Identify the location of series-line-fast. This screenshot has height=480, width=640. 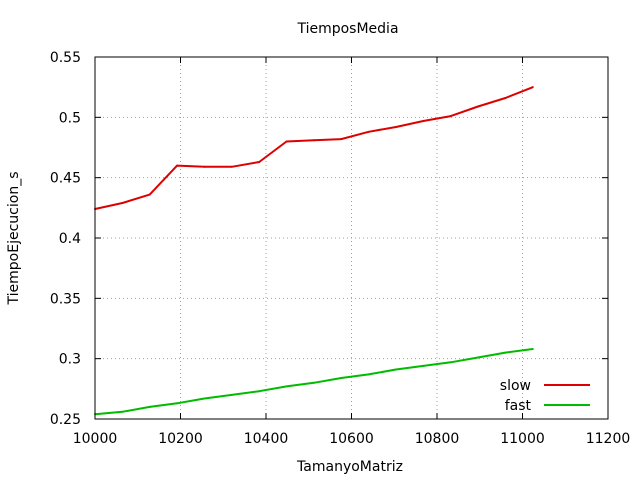
(313, 382).